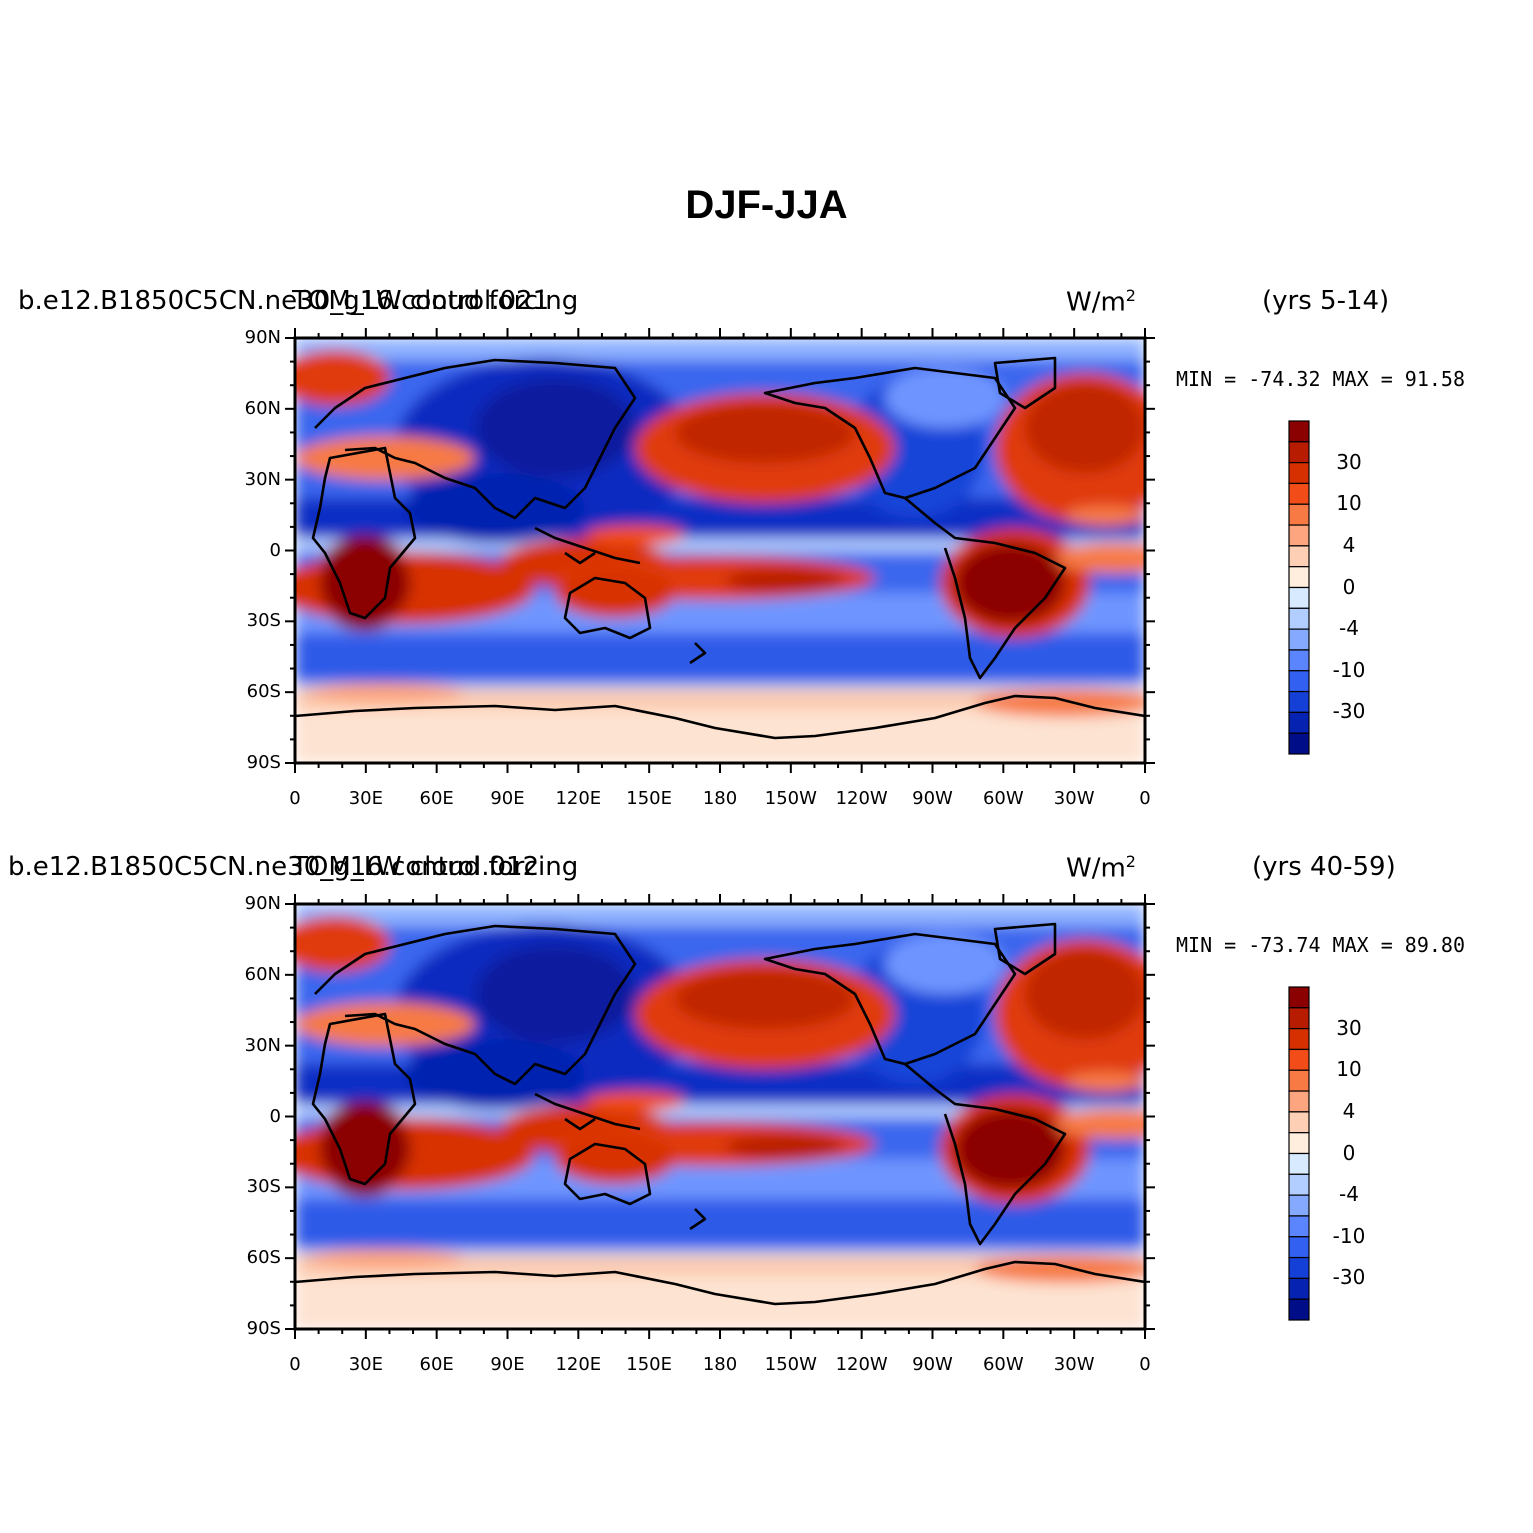 The image size is (1533, 1533). I want to click on panel2-units-sup: 2, so click(1130, 861).